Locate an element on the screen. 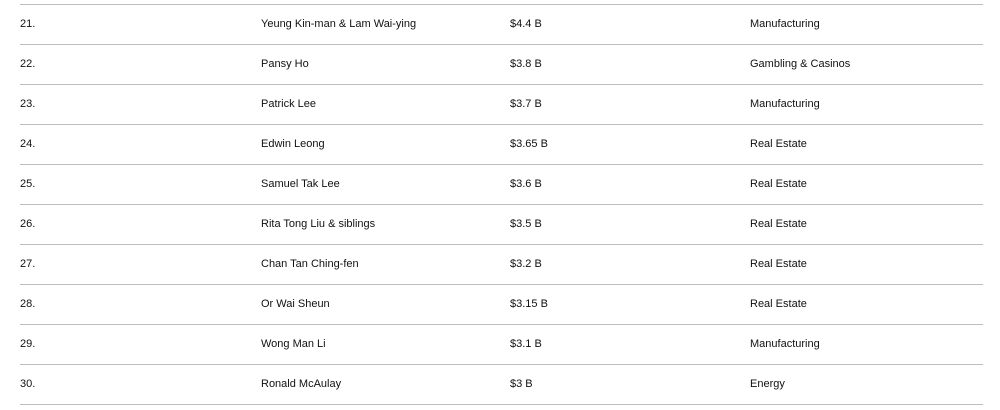 The width and height of the screenshot is (1000, 410). rank-cell: 25. is located at coordinates (28, 184).